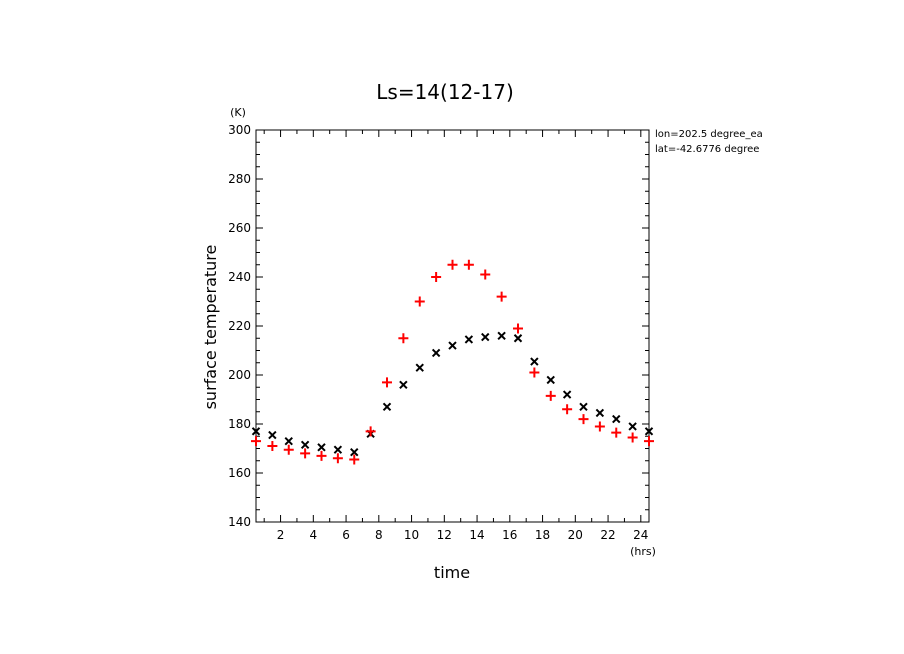 The height and width of the screenshot is (654, 904). Describe the element at coordinates (607, 535) in the screenshot. I see `x-tick-label: 22` at that location.